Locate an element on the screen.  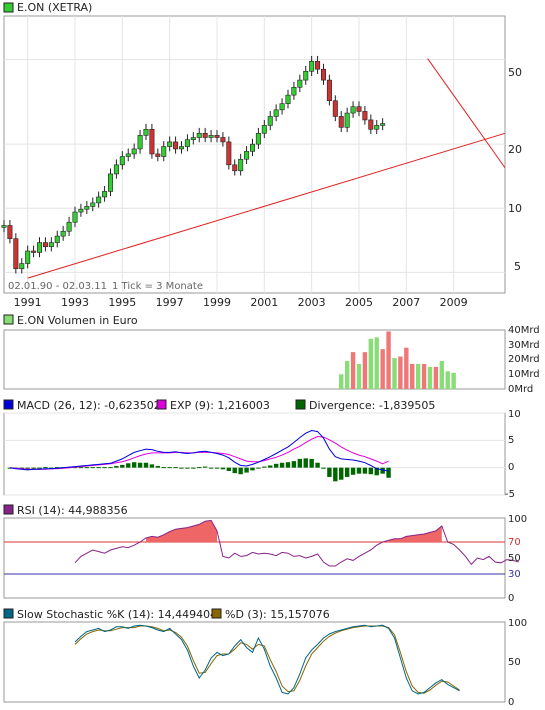
date-range-label: 02.01.90 - 02.03.11 is located at coordinates (57, 286).